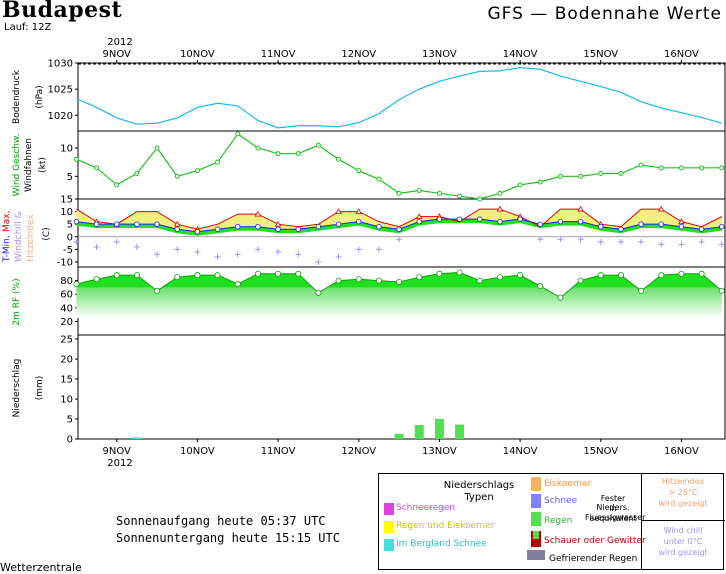 The width and height of the screenshot is (726, 574). Describe the element at coordinates (613, 503) in the screenshot. I see `legend-fester-1: Fester Nieders.` at that location.